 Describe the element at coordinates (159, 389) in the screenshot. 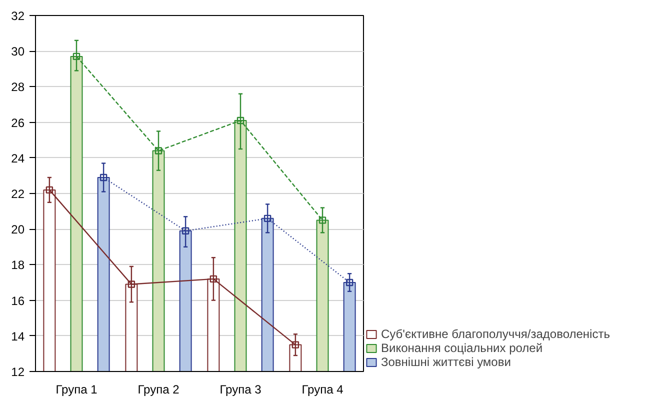

I see `x-tick-label: Група 2` at that location.